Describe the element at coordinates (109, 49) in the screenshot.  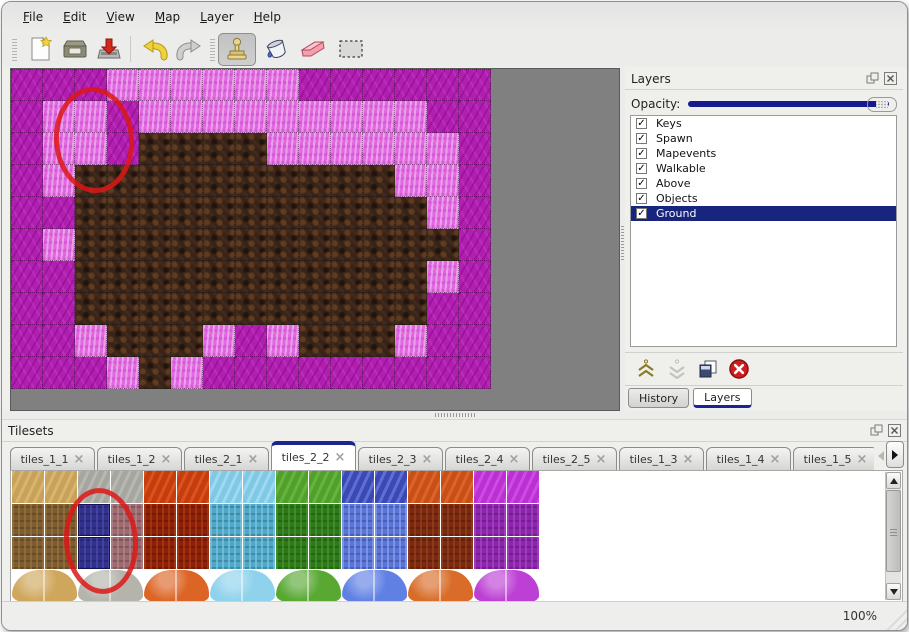
I see `save-button` at that location.